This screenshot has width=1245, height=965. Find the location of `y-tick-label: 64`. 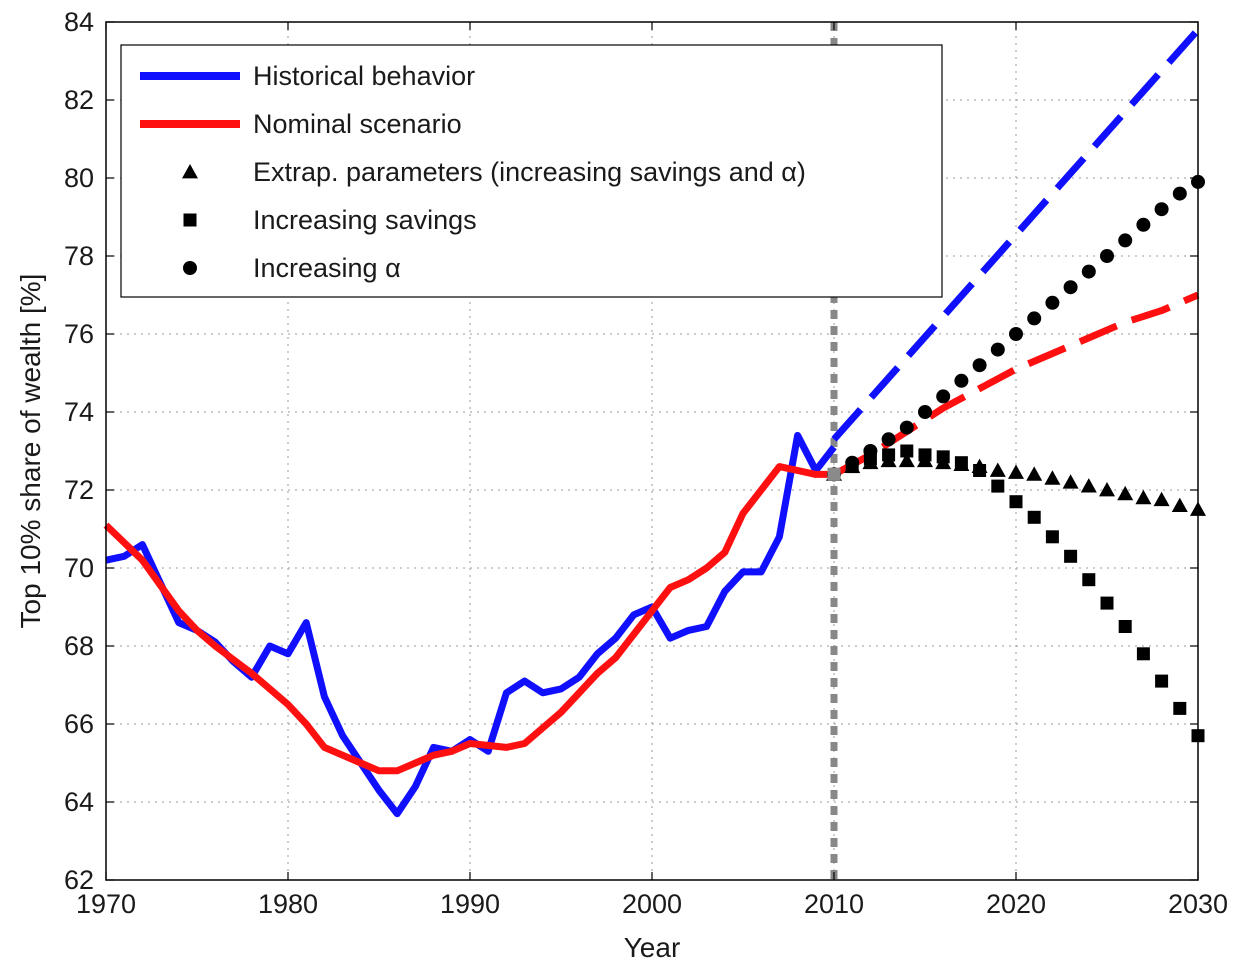

y-tick-label: 64 is located at coordinates (79, 802).